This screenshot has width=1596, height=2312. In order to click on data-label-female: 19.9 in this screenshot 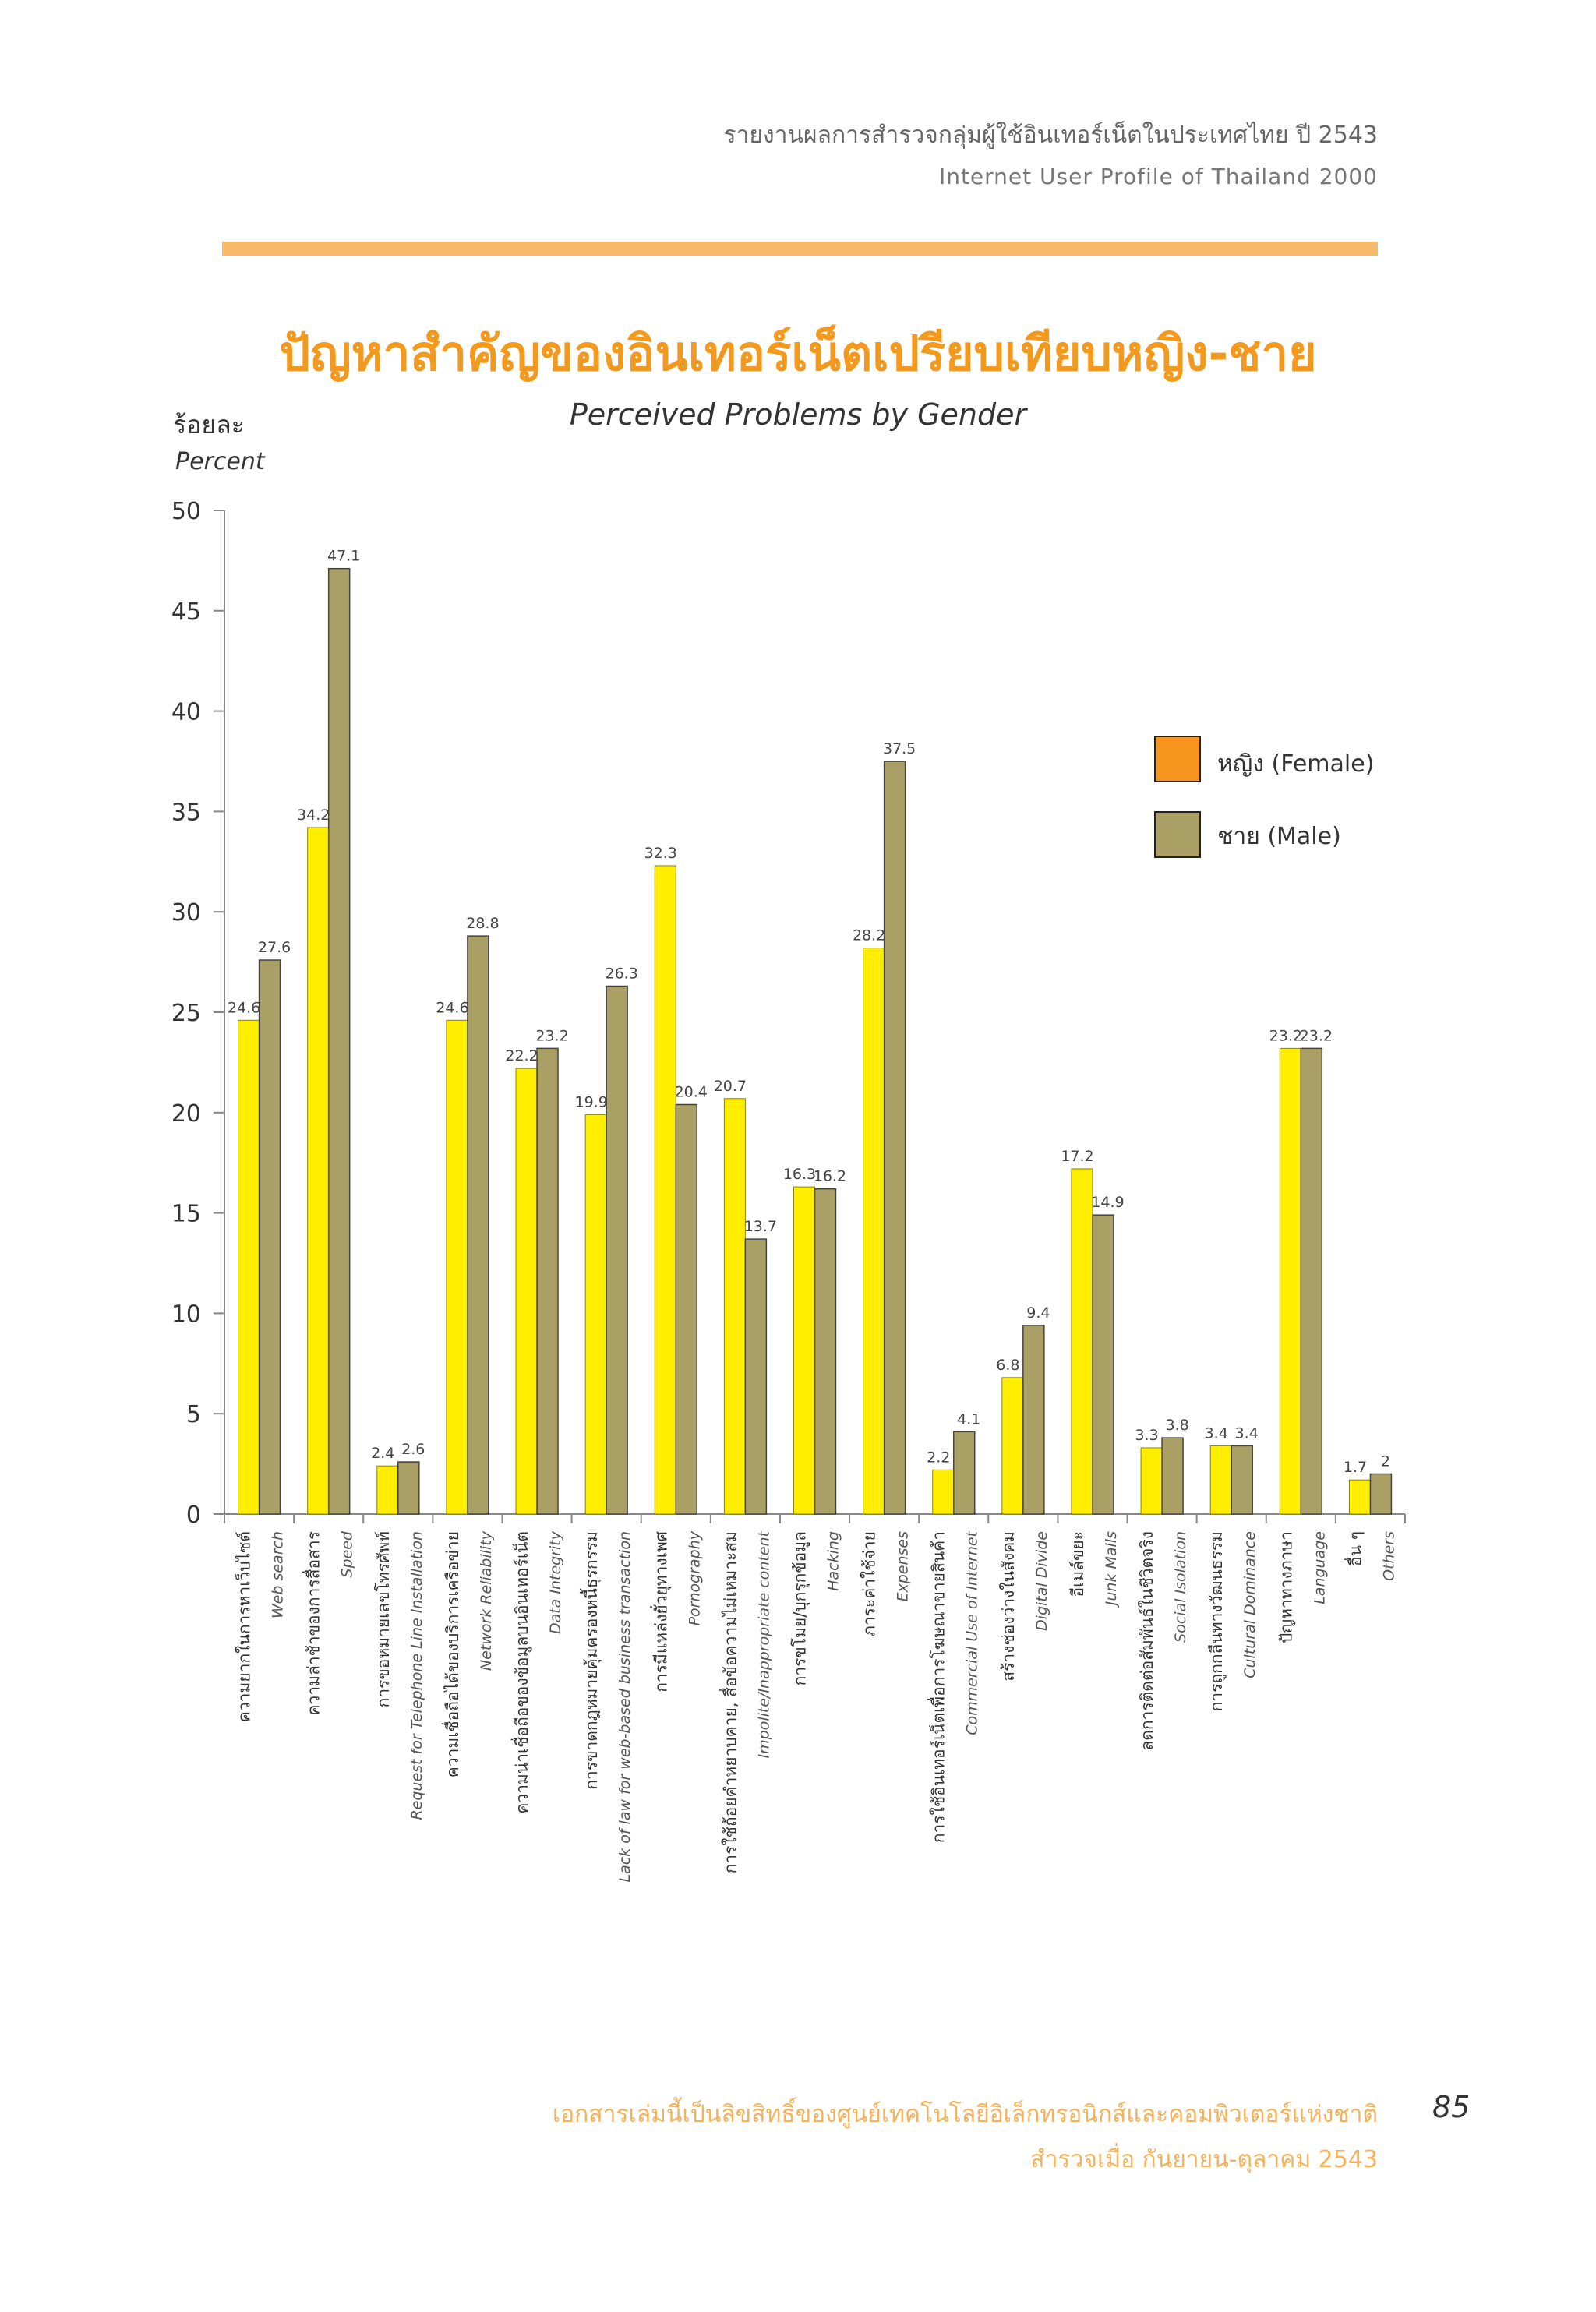, I will do `click(590, 1101)`.